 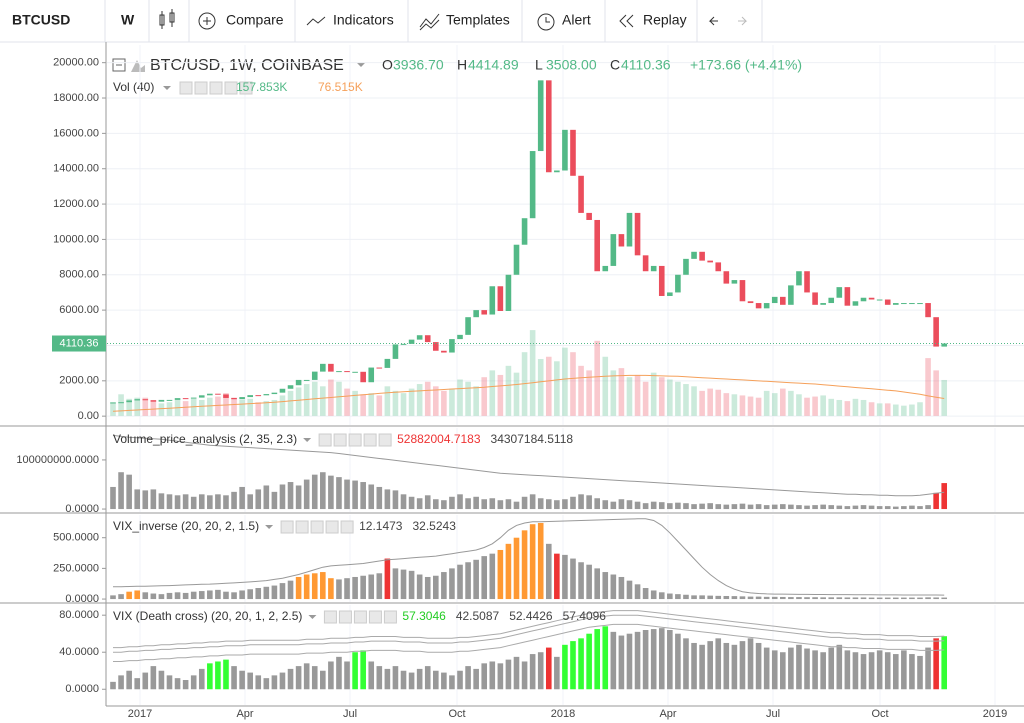 What do you see at coordinates (746, 65) in the screenshot?
I see `price-change: +173.66 (+4.41%)` at bounding box center [746, 65].